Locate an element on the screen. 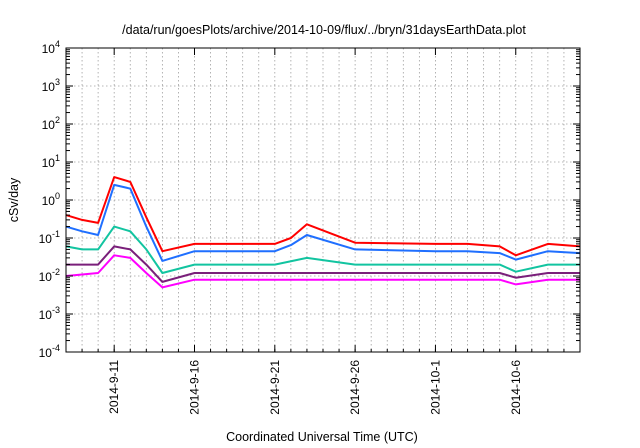 Image resolution: width=640 pixels, height=448 pixels. y-tick-label: 10⁻³ is located at coordinates (49, 313).